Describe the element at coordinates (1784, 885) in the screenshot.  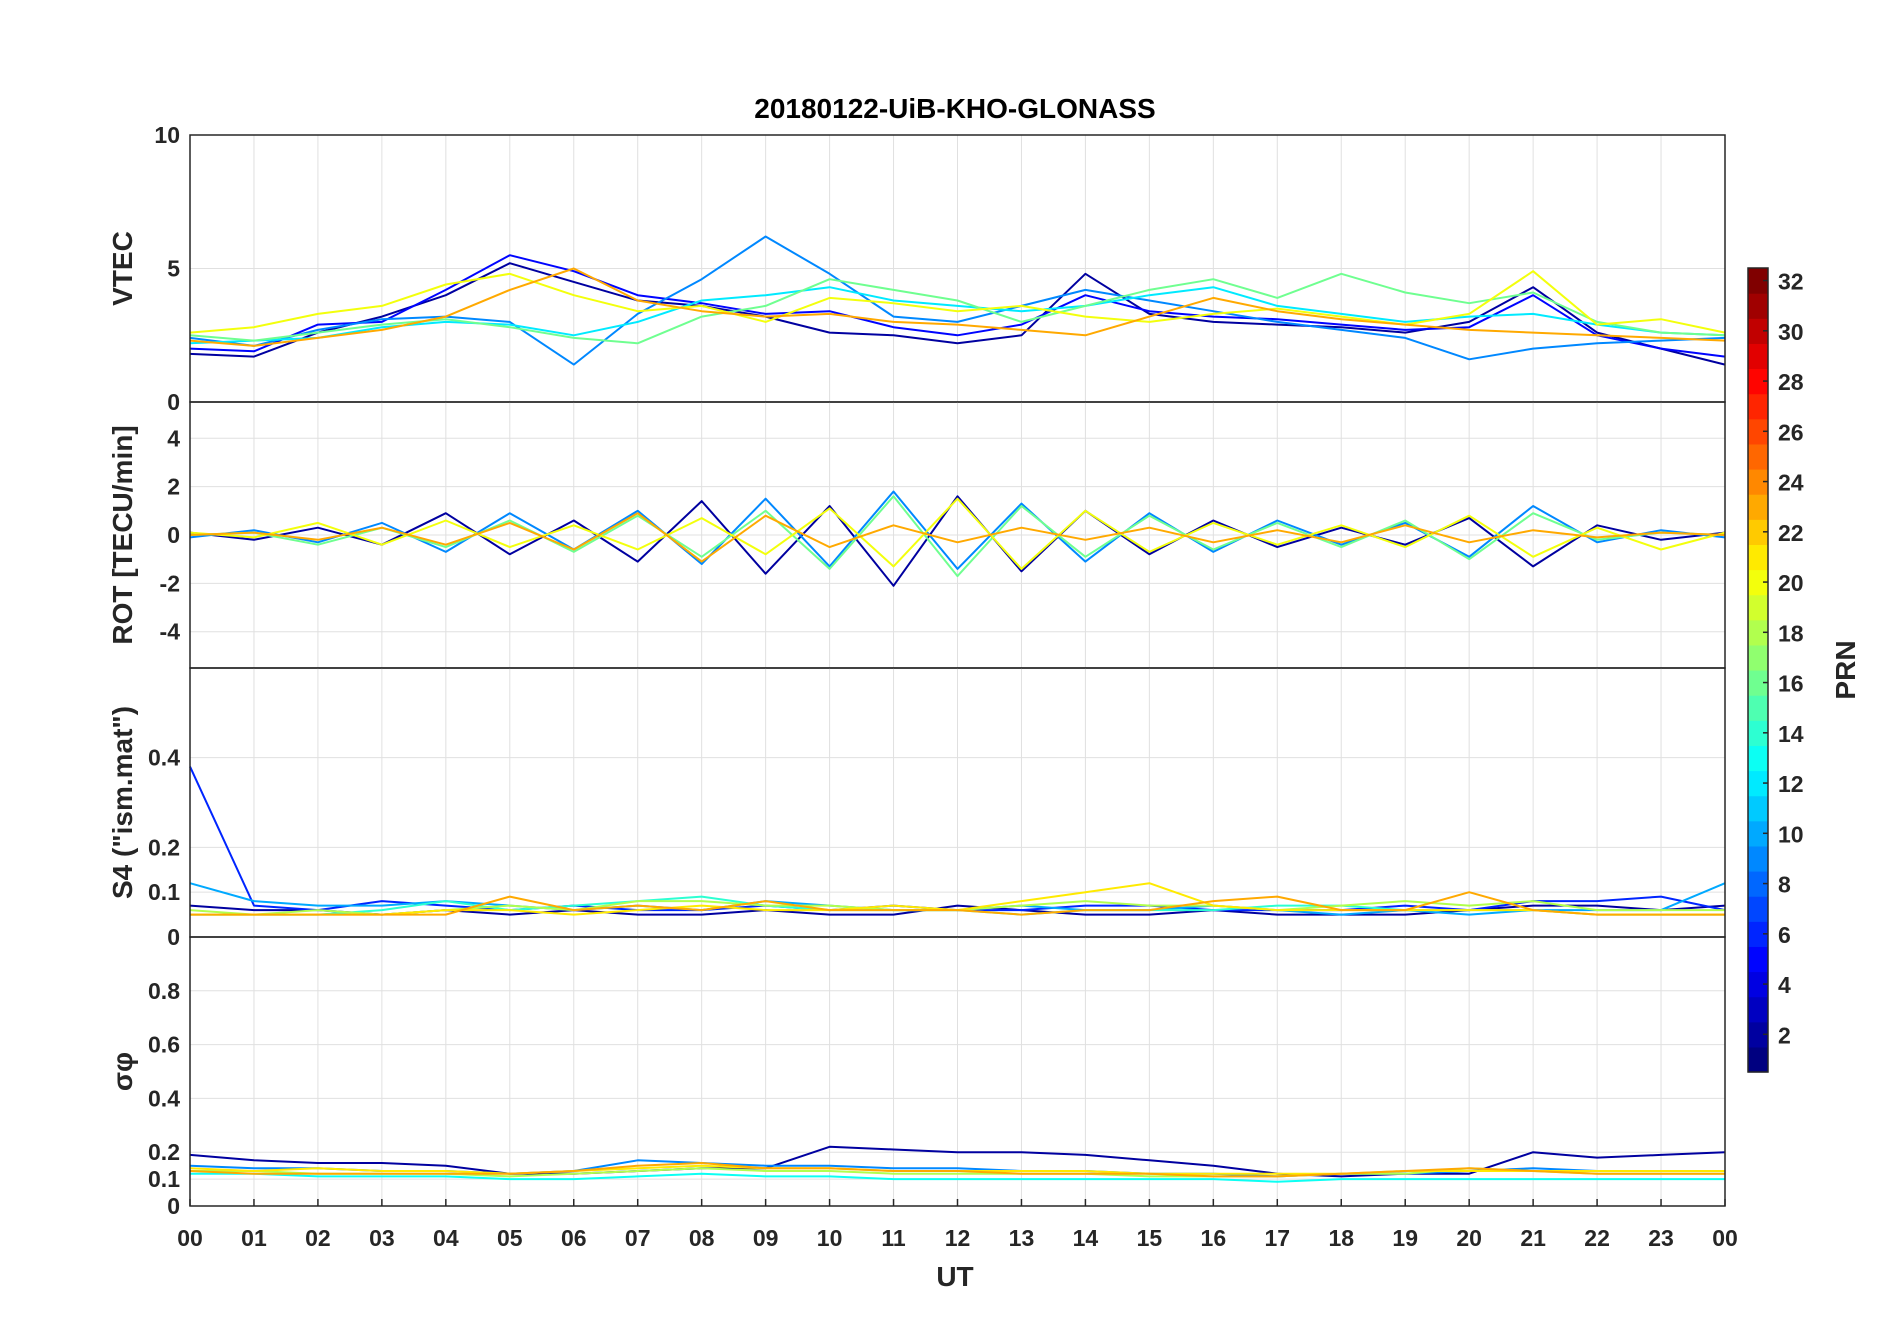
I see `colorbar-tick-label: 8` at that location.